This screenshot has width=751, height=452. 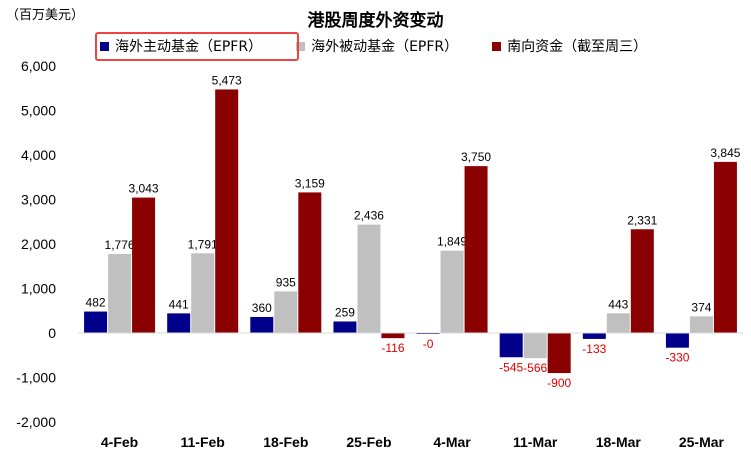 What do you see at coordinates (36, 378) in the screenshot?
I see `y-tick-label: -1,000` at bounding box center [36, 378].